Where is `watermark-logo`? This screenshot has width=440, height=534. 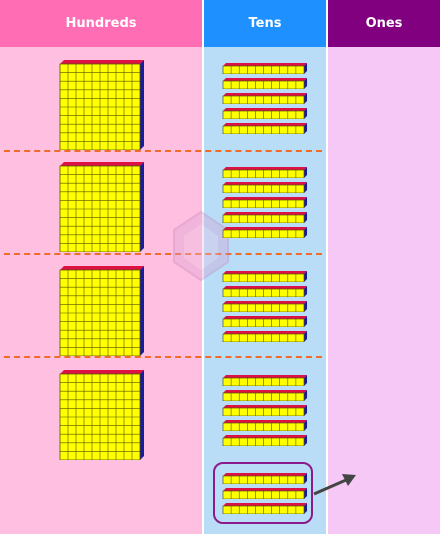
watermark-logo is located at coordinates (201, 246).